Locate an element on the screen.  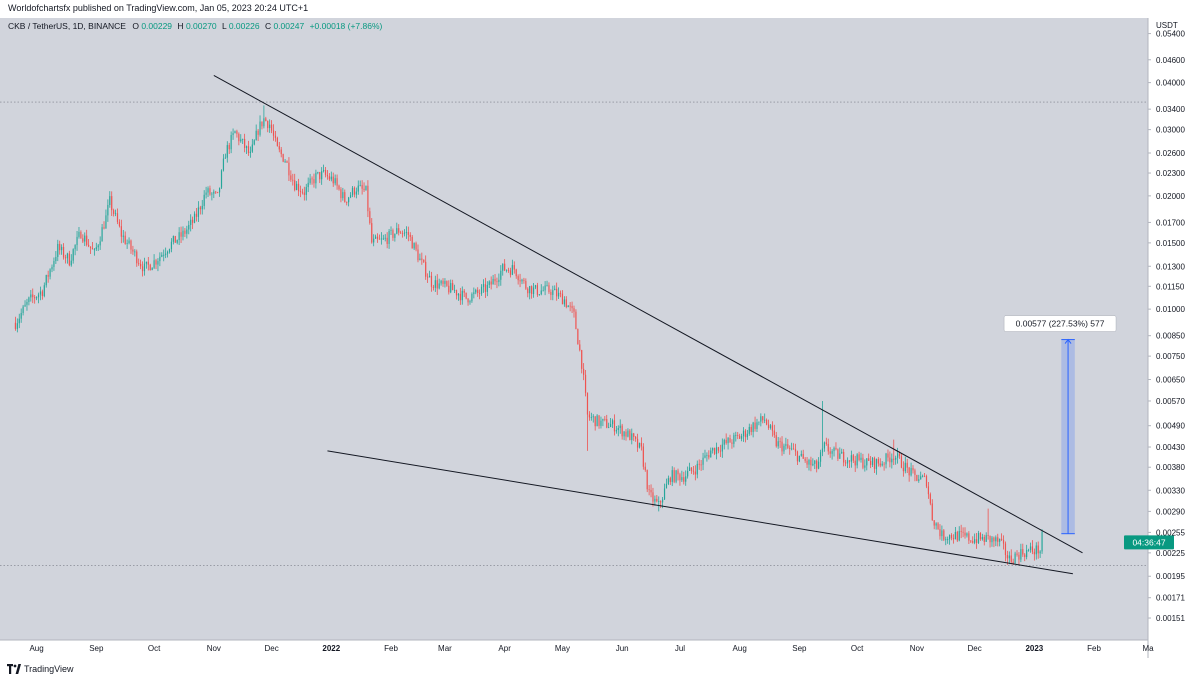
y-tick-label: 0.03000 is located at coordinates (1170, 130).